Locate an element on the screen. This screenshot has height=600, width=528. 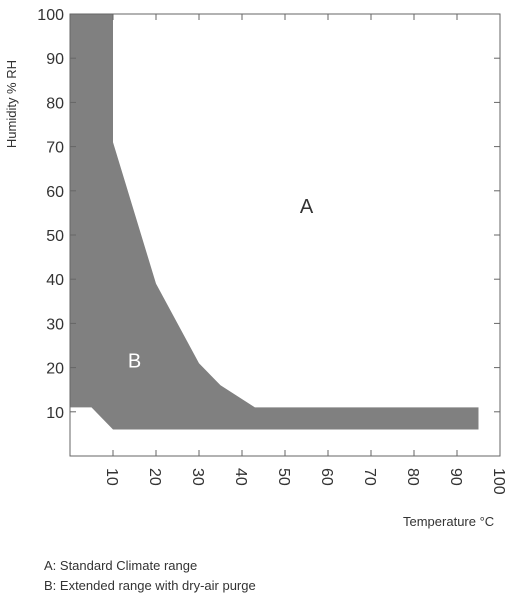
x-tick-label: 100 is located at coordinates (498, 481).